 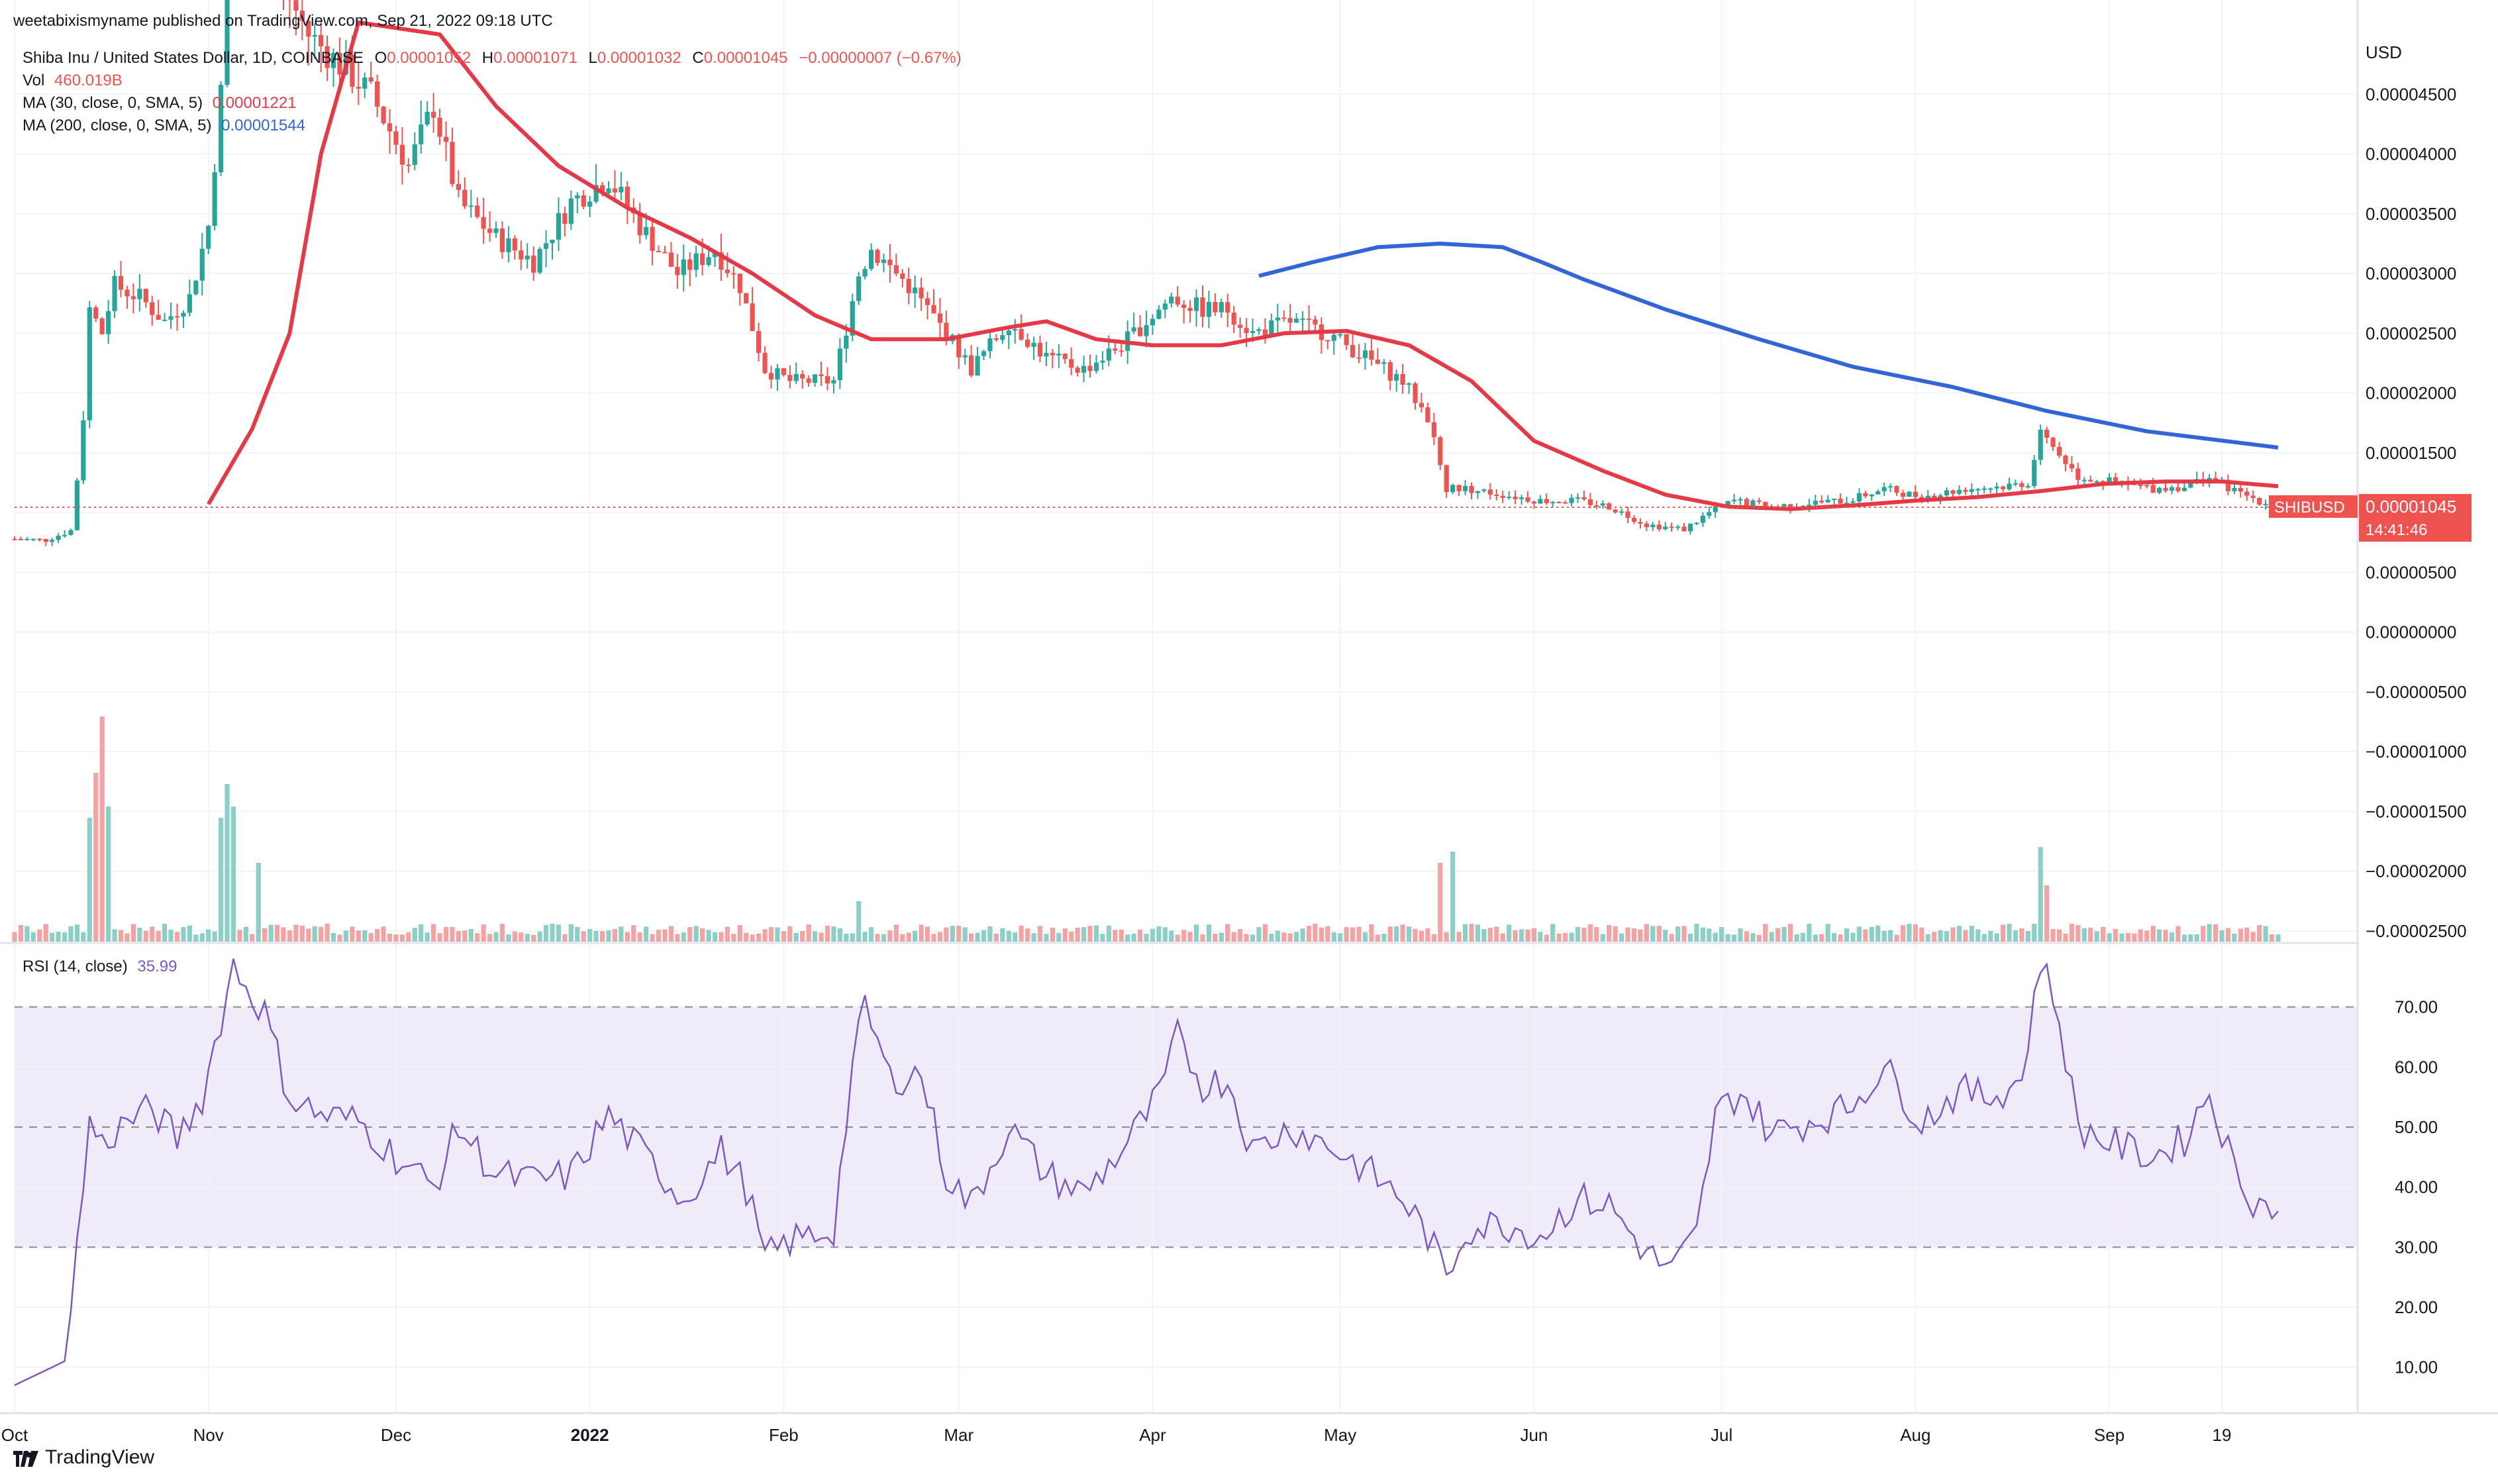 I want to click on price-axis-tick: 0.00000000, so click(x=2411, y=632).